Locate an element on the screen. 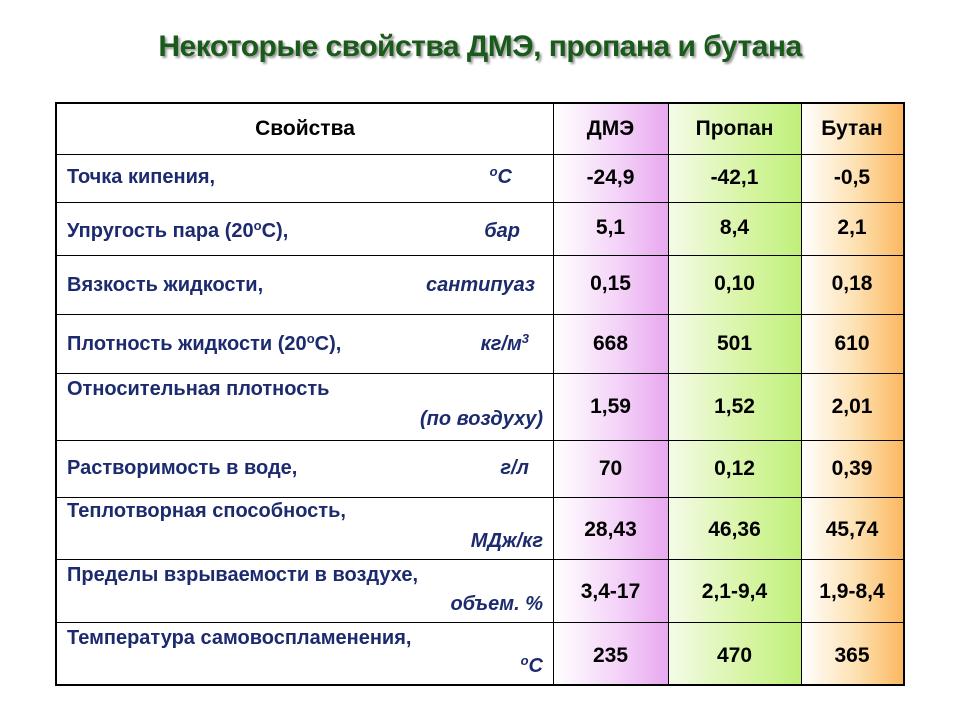  header-butane: Бутан is located at coordinates (852, 128).